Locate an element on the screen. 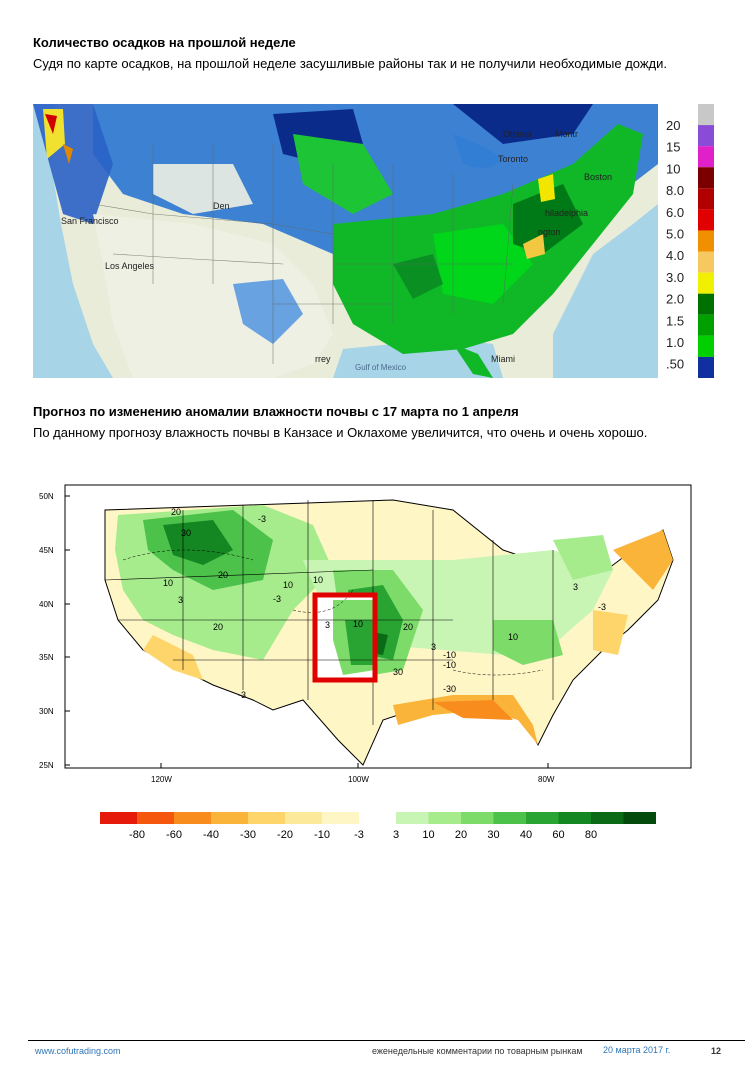  lat-tick-label: 40N is located at coordinates (46, 604).